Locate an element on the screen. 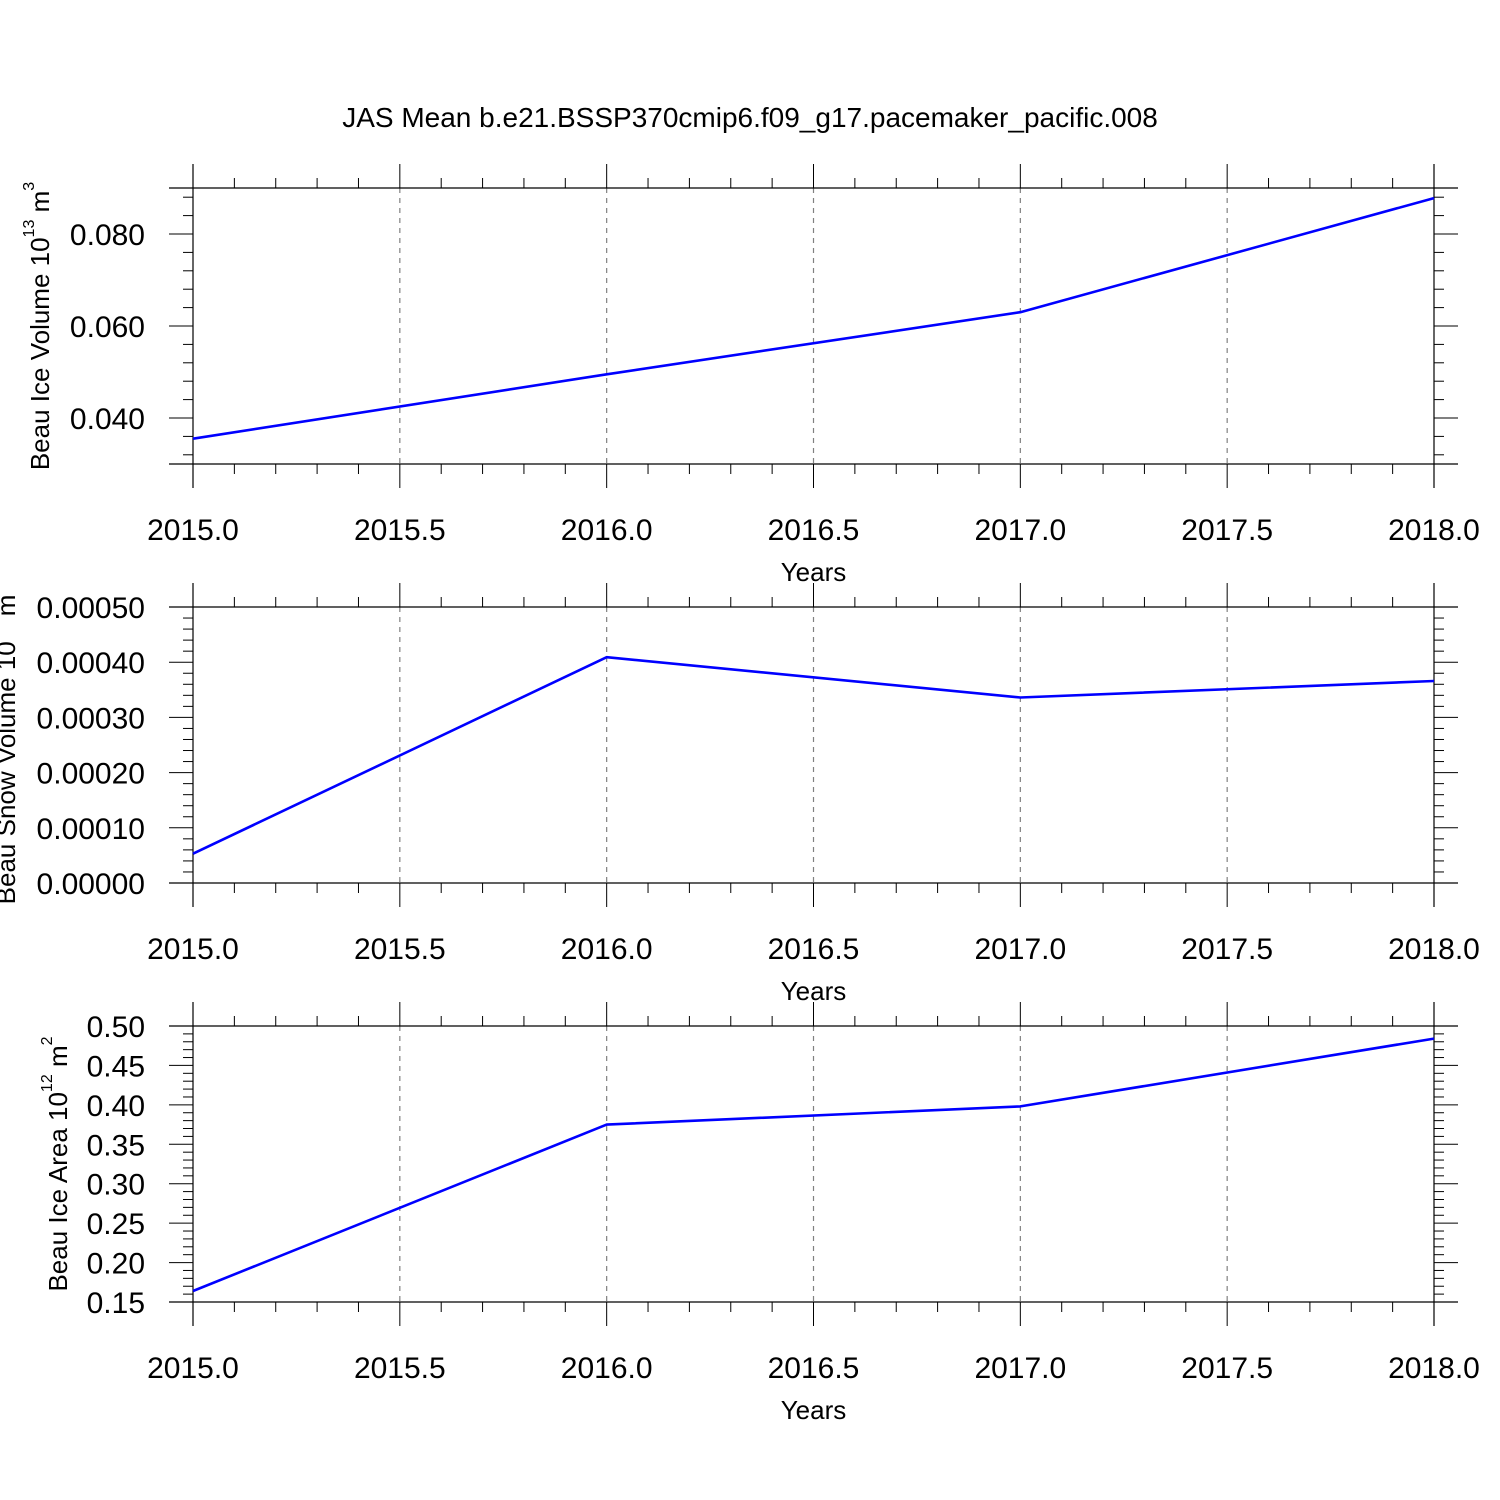 The image size is (1500, 1500). y-tick-label: 0.00000 is located at coordinates (91, 884).